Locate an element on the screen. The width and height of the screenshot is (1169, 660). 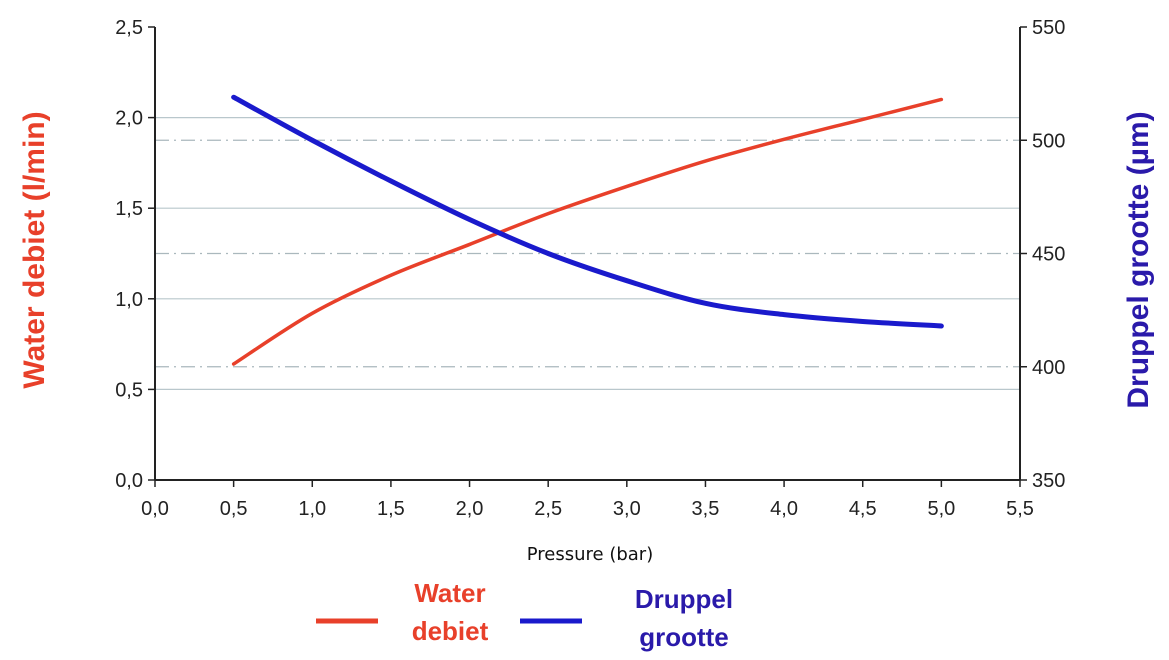
y-left-tick-label-4: 2,0 is located at coordinates (129, 119).